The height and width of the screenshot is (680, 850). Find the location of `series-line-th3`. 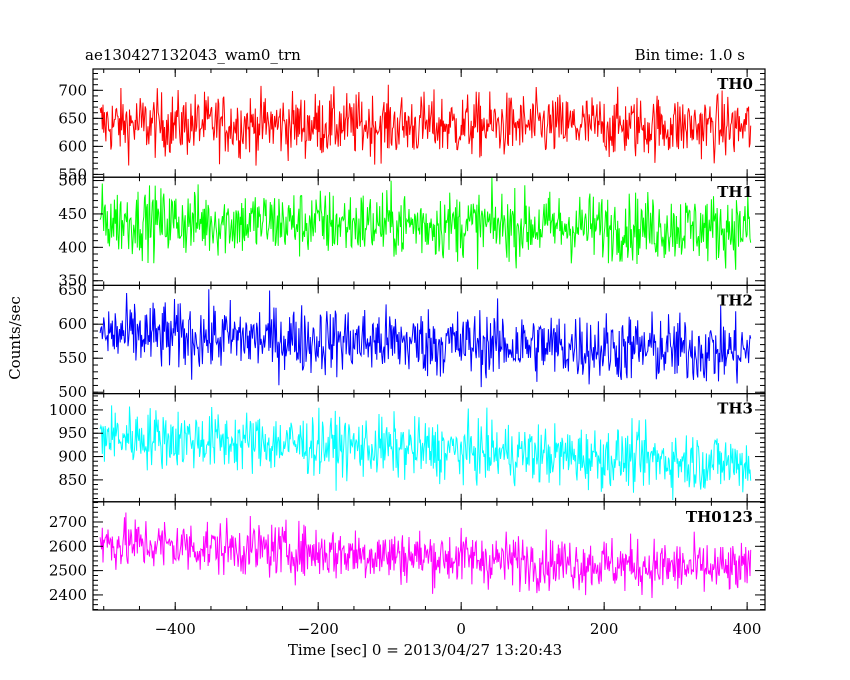

series-line-th3 is located at coordinates (425, 453).